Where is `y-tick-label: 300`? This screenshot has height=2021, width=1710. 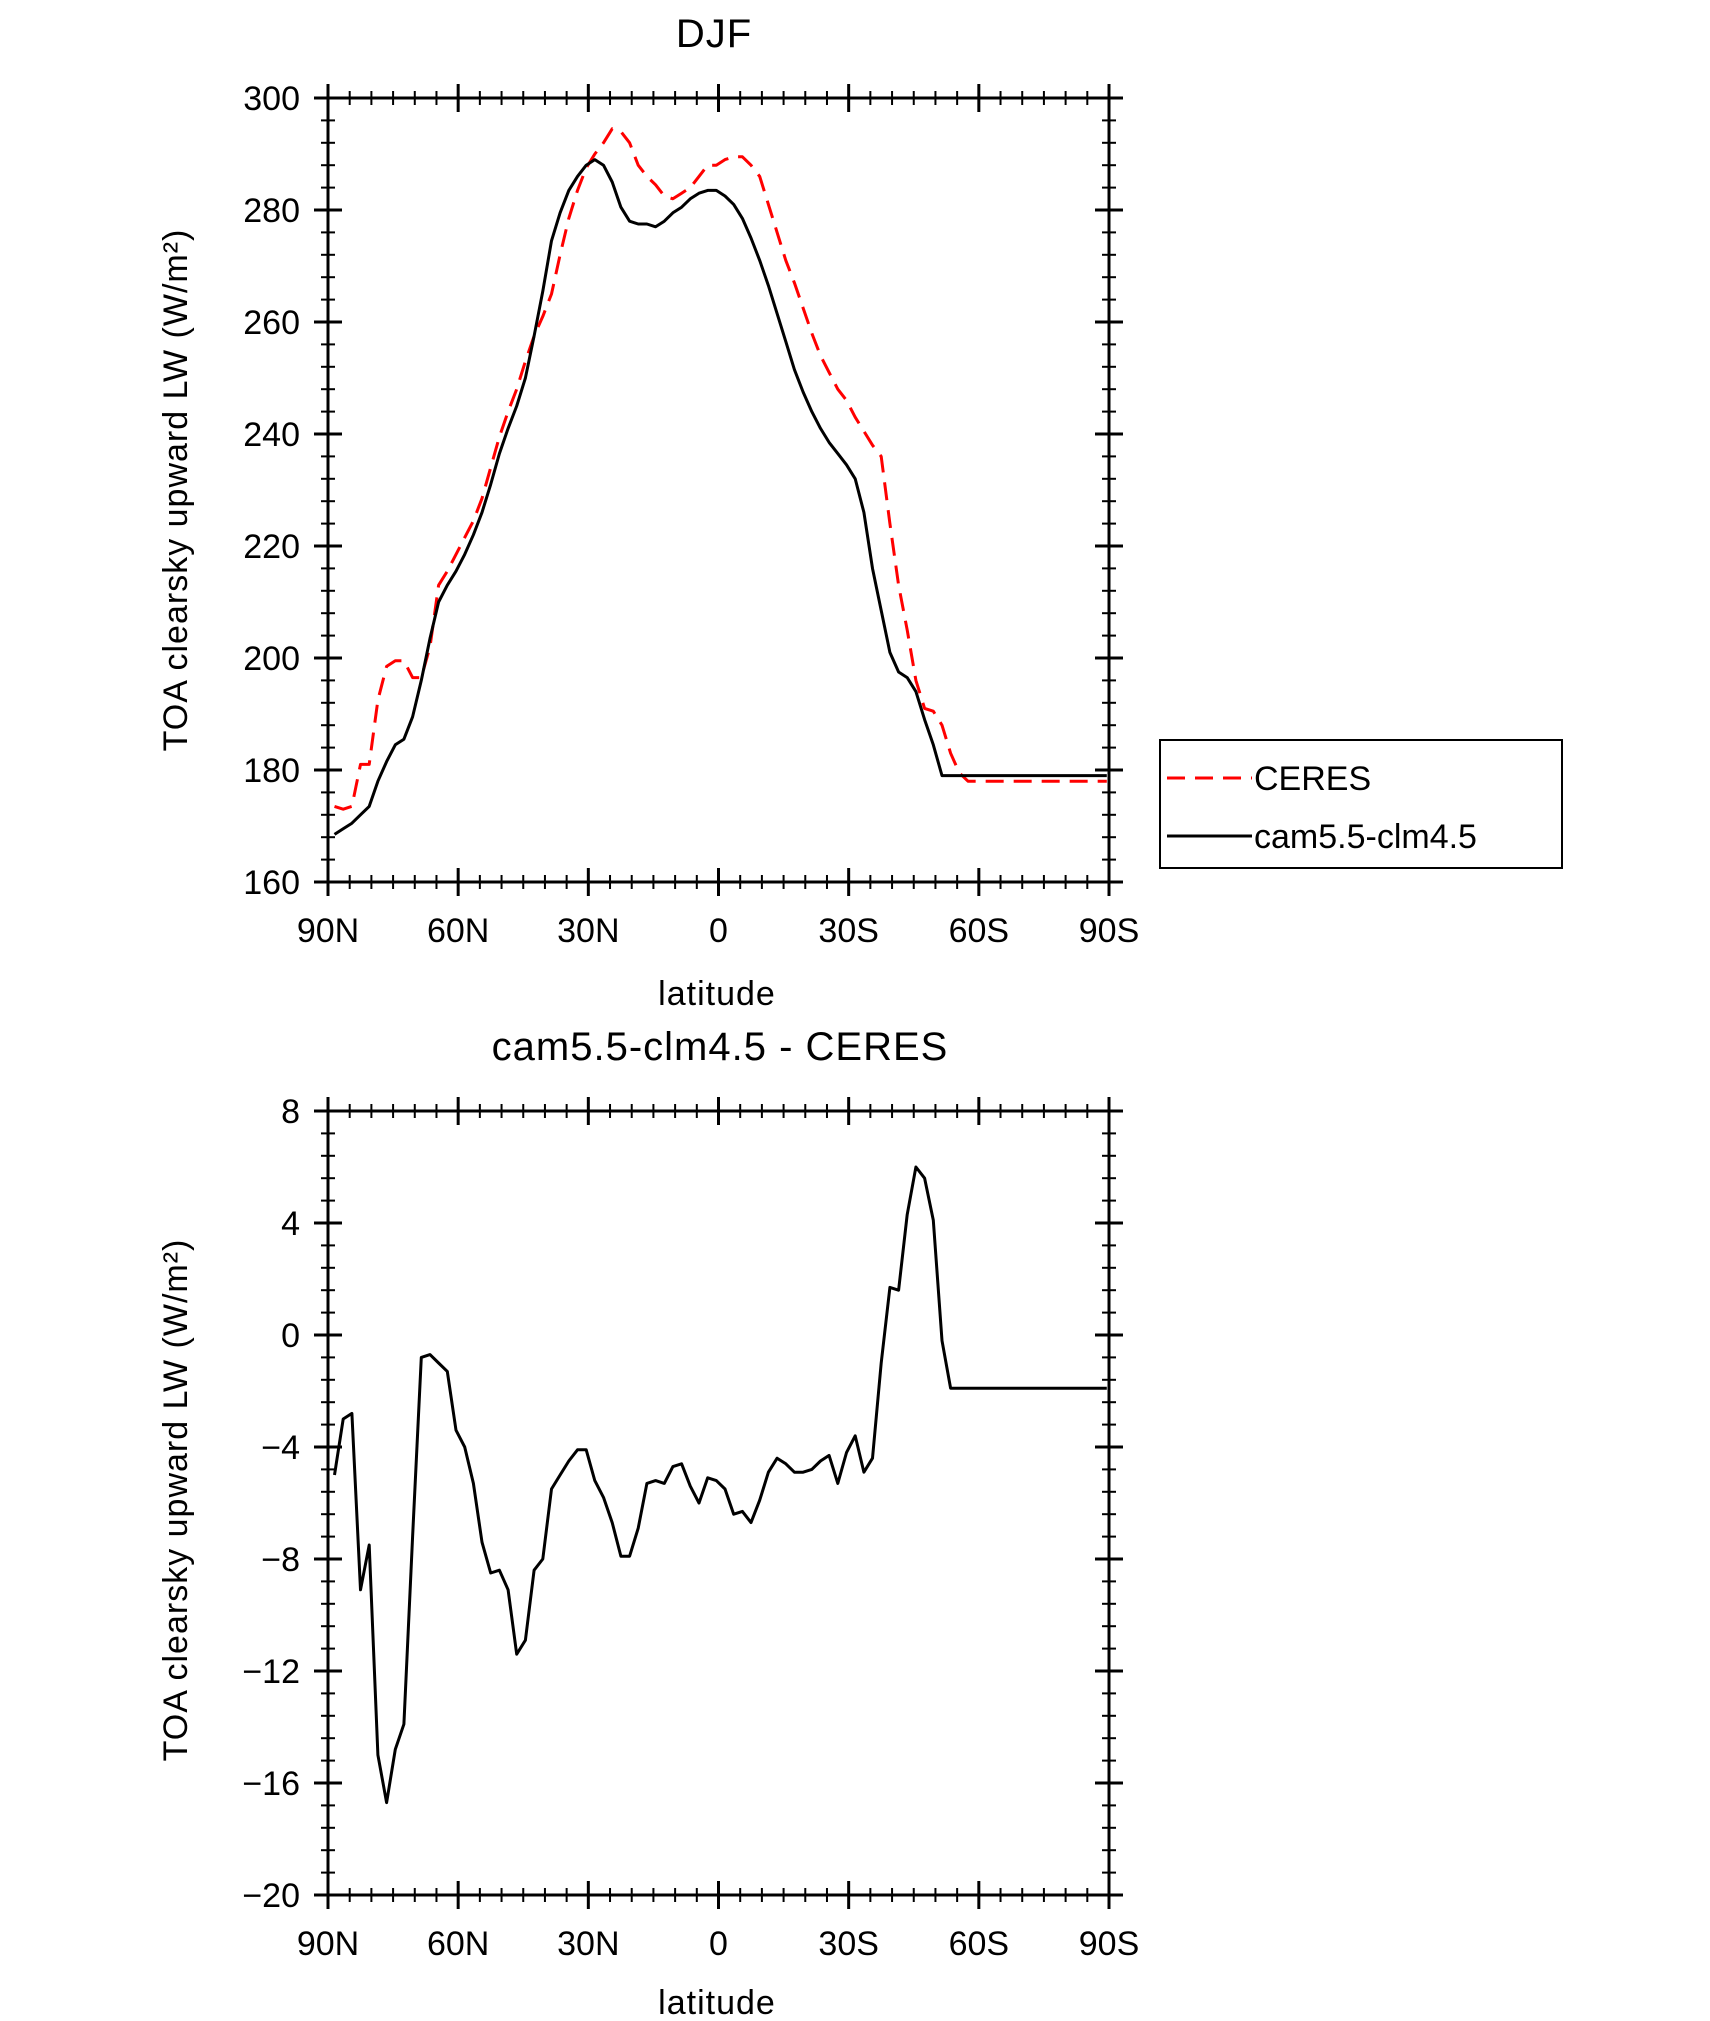 y-tick-label: 300 is located at coordinates (271, 99).